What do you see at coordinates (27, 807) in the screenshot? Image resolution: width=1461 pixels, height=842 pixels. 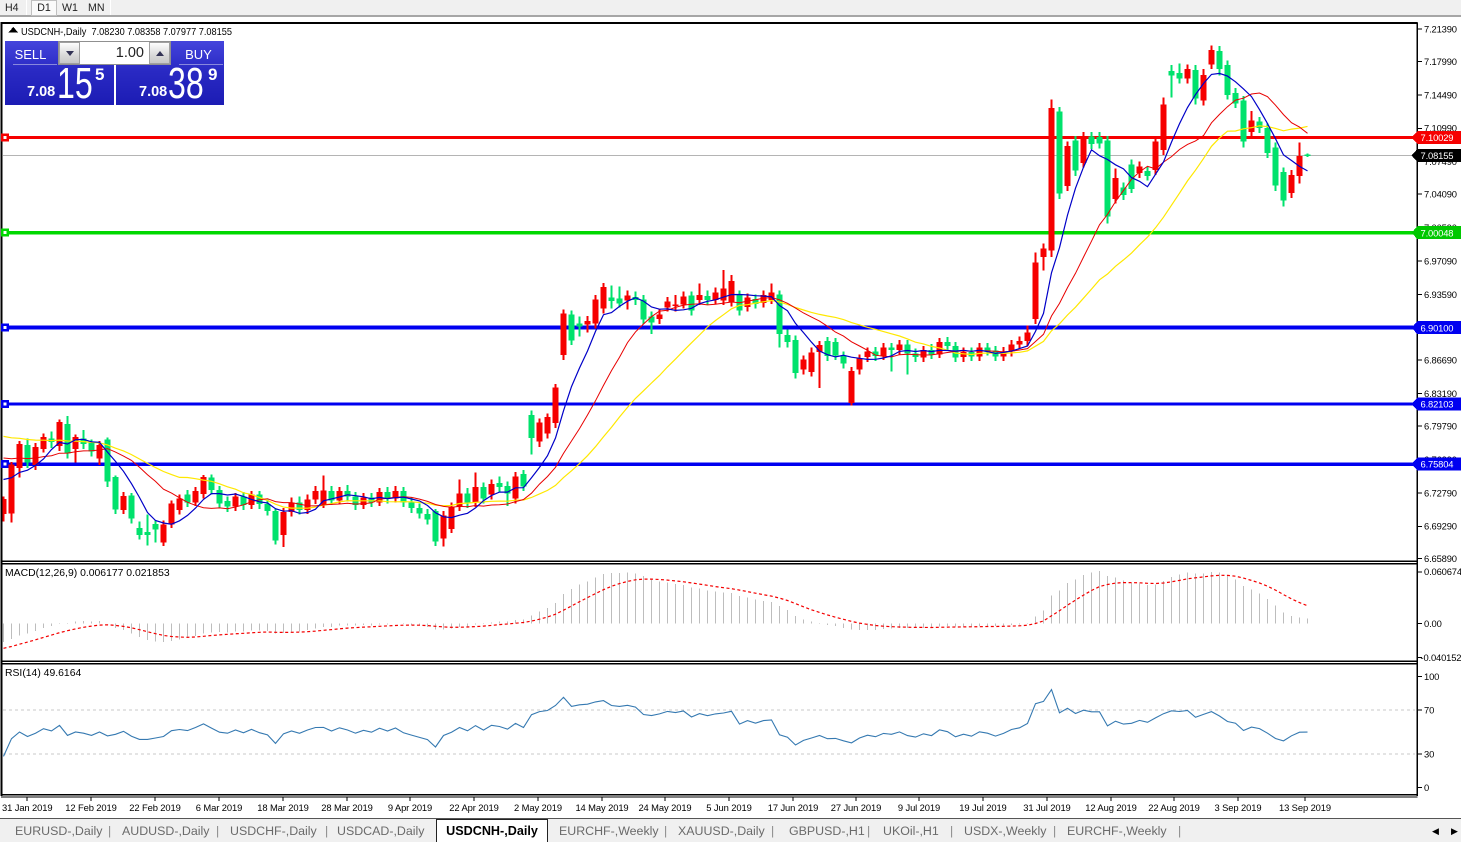 I see `svg-text: 31 Jan 2019` at bounding box center [27, 807].